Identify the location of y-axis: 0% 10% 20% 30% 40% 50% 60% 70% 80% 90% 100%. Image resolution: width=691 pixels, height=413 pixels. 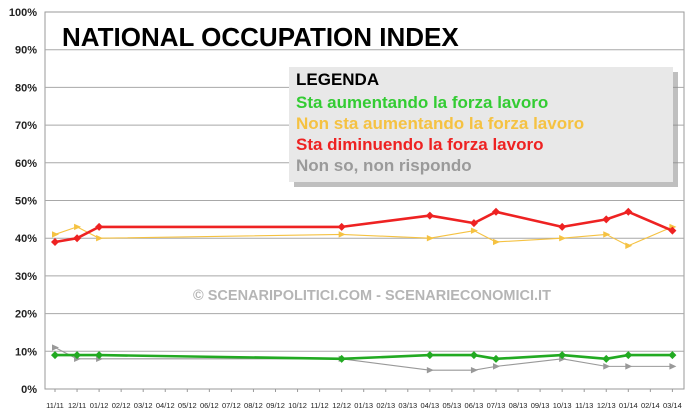
(23, 201).